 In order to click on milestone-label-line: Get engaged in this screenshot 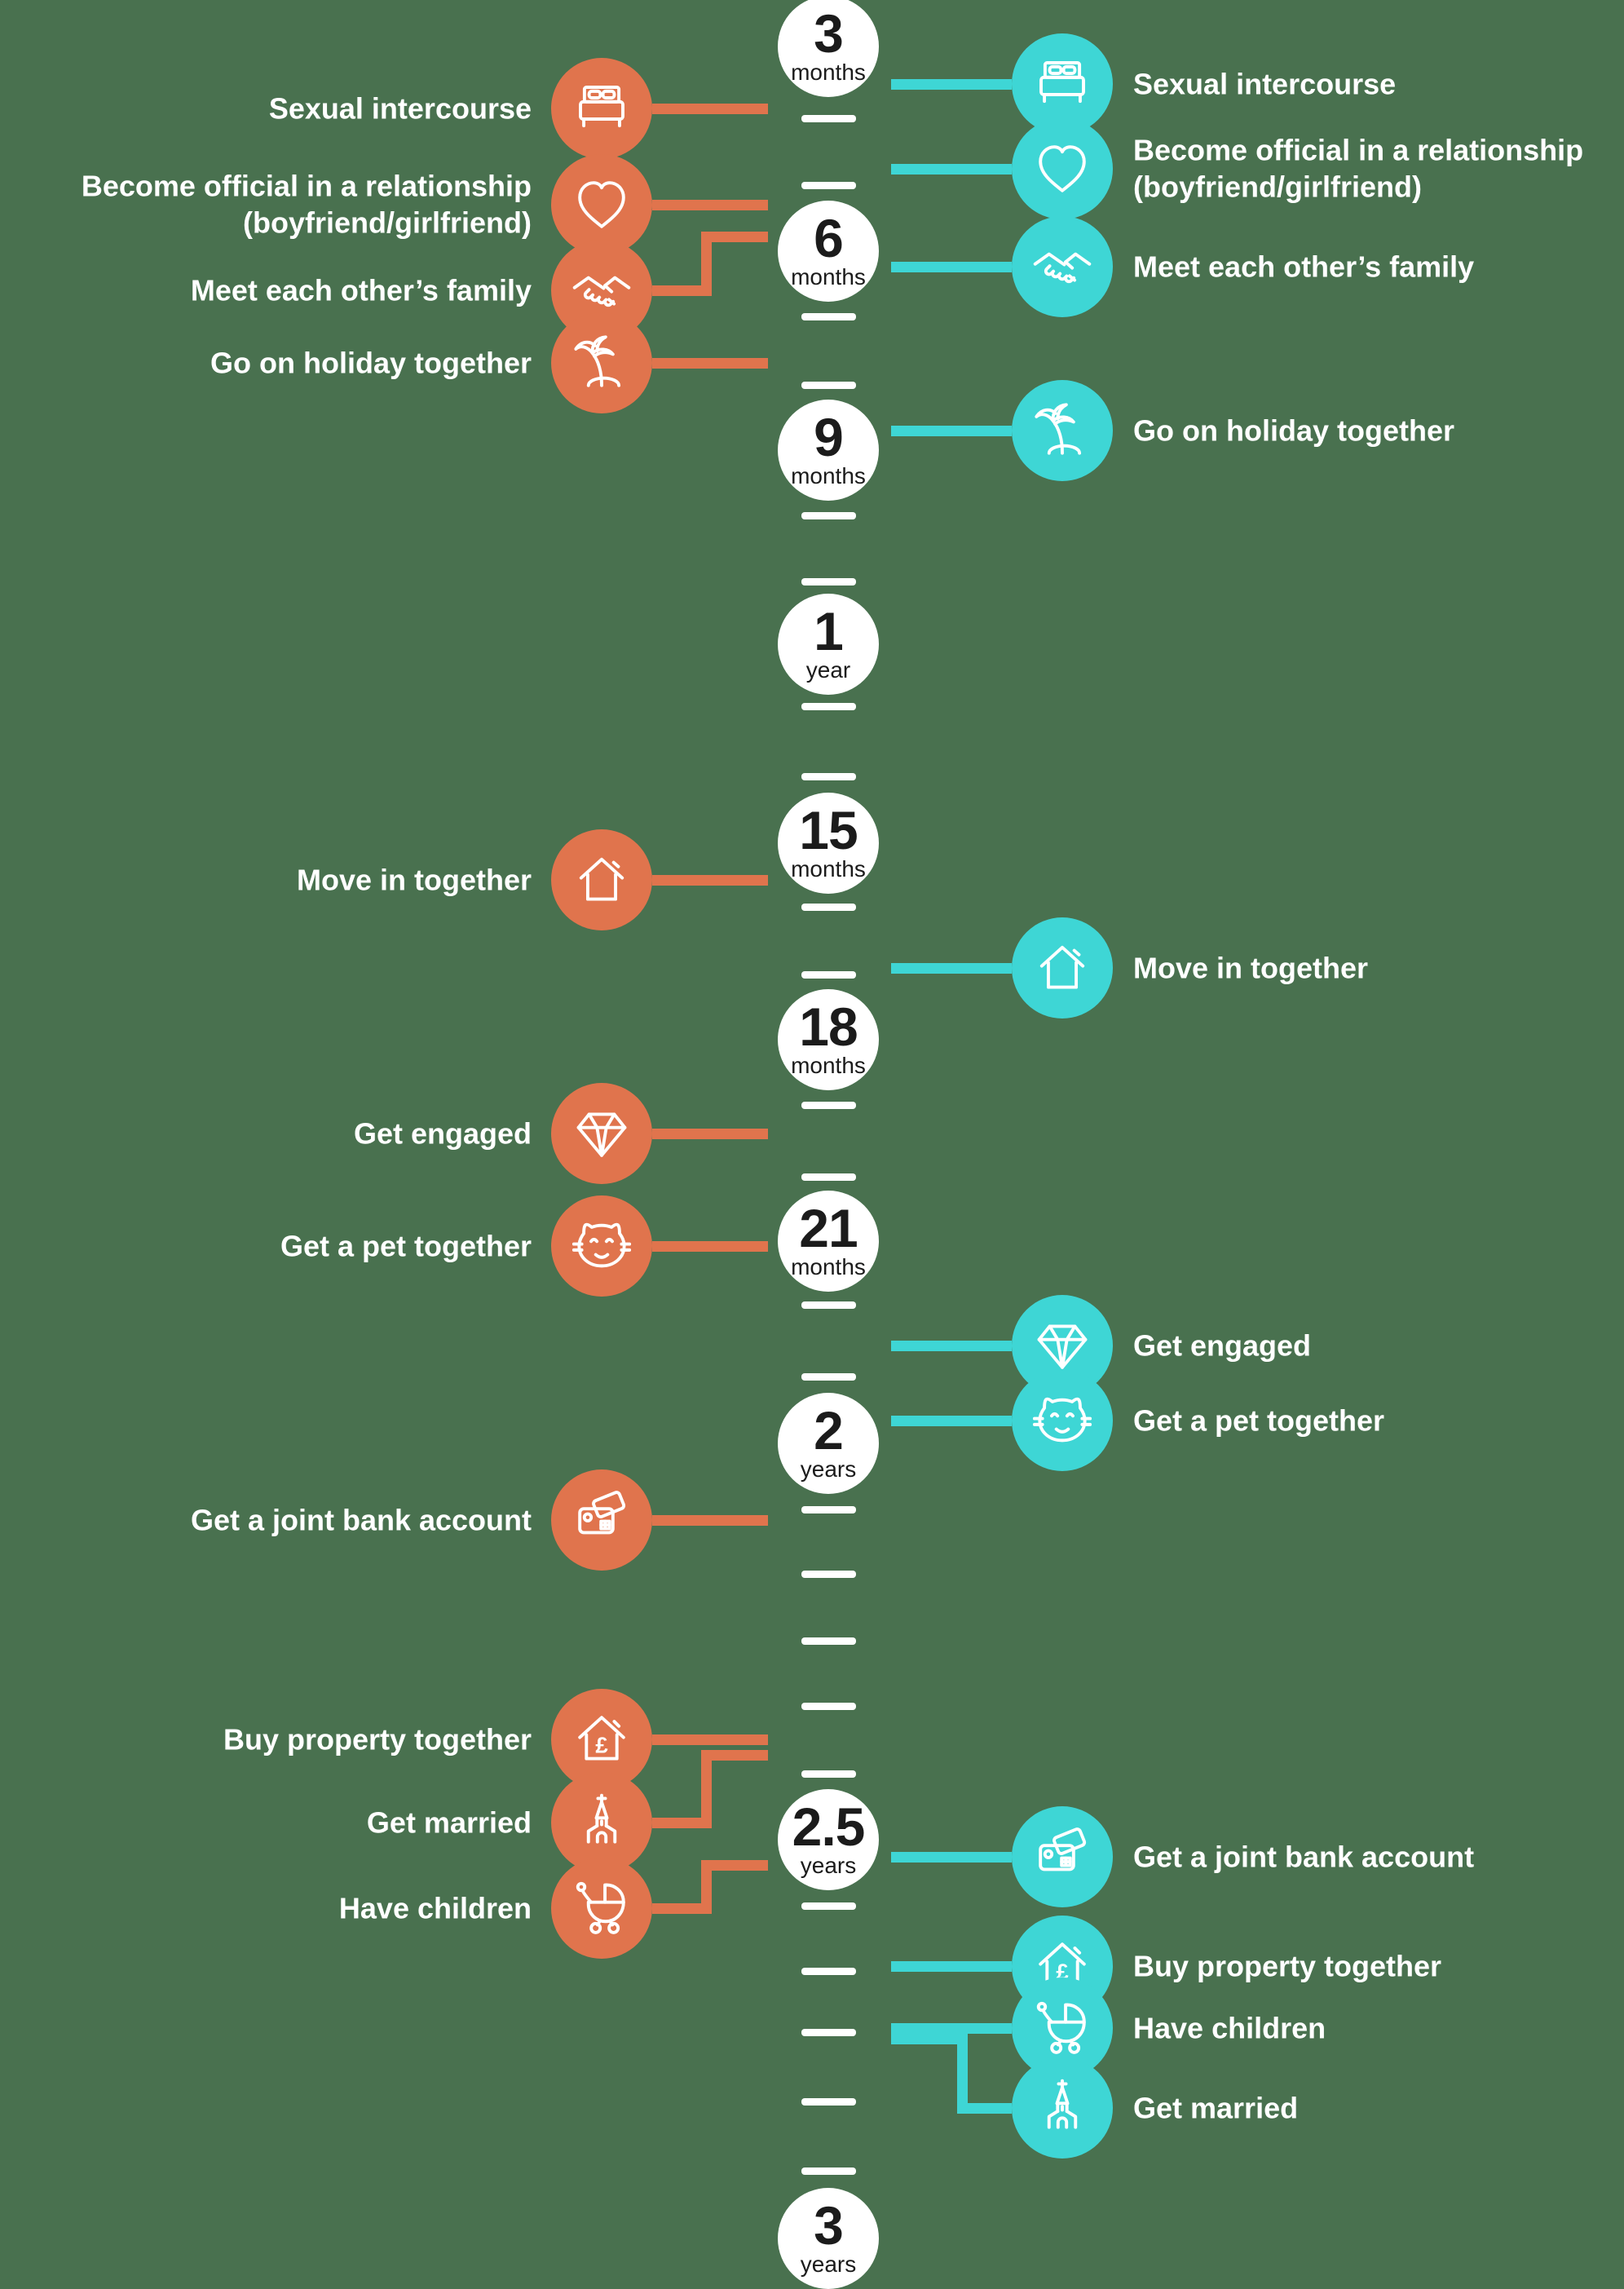, I will do `click(1222, 1345)`.